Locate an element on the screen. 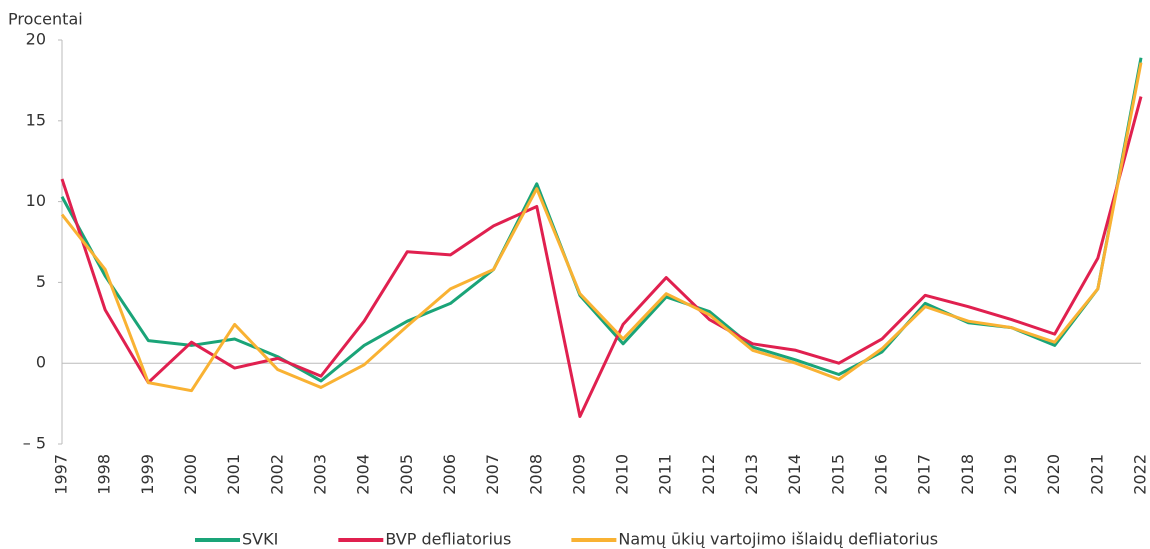  x-tick-label: 2008 is located at coordinates (535, 474).